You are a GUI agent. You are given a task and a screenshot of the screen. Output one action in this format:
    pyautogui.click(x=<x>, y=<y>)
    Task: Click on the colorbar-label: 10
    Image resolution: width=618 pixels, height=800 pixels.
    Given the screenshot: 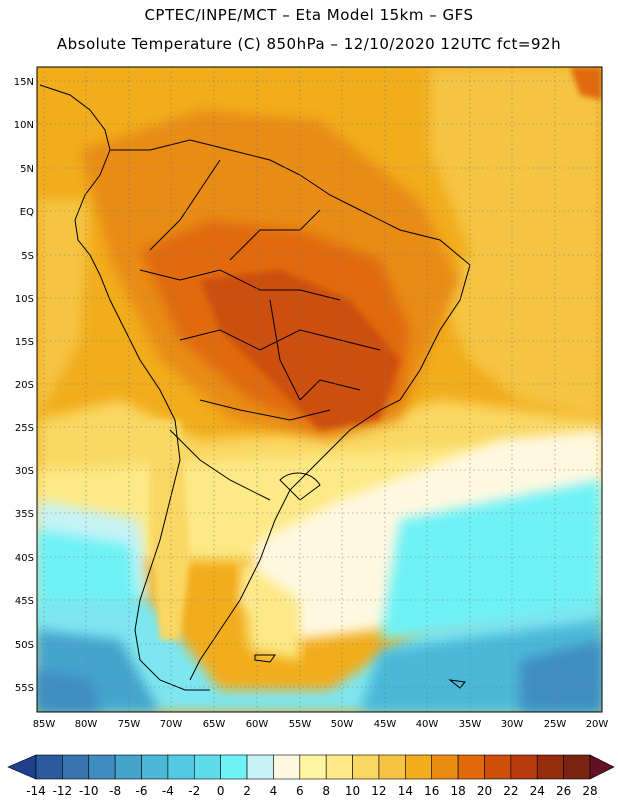 What is the action you would take?
    pyautogui.click(x=352, y=791)
    